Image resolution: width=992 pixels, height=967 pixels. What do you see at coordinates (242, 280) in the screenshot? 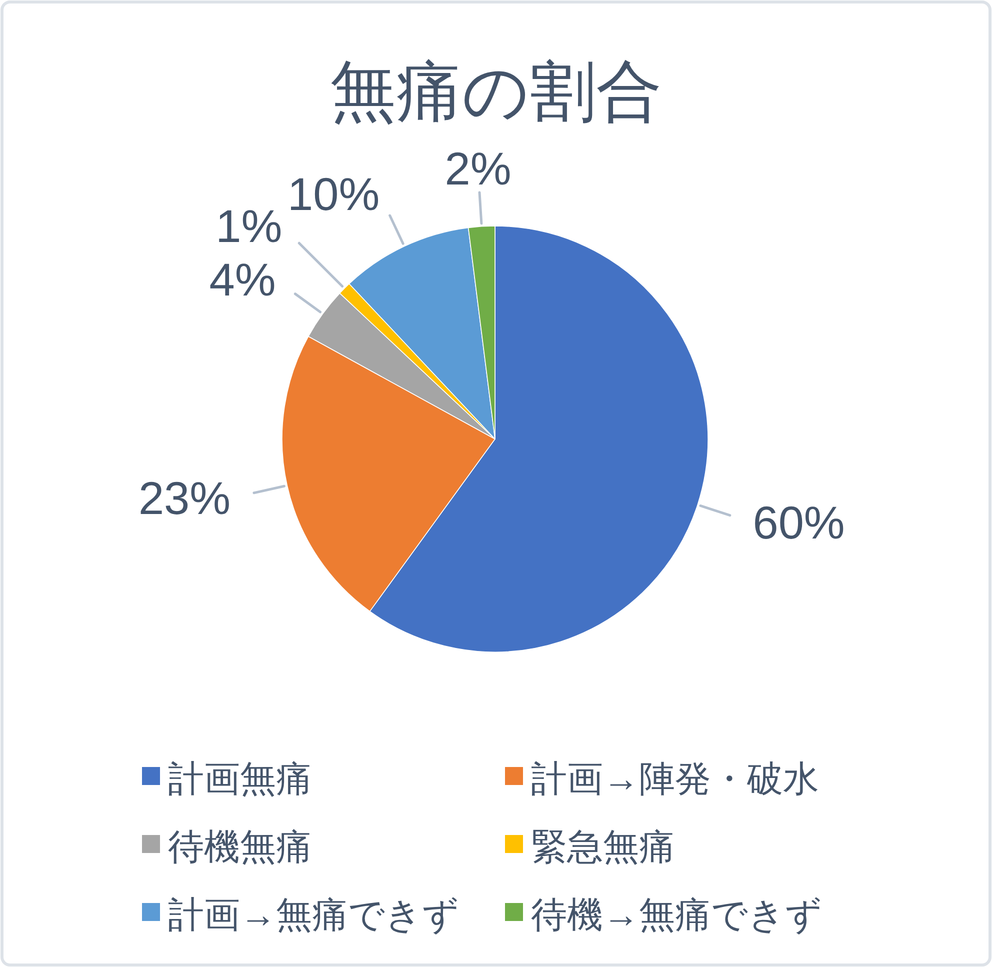
I see `data-label: 4%` at bounding box center [242, 280].